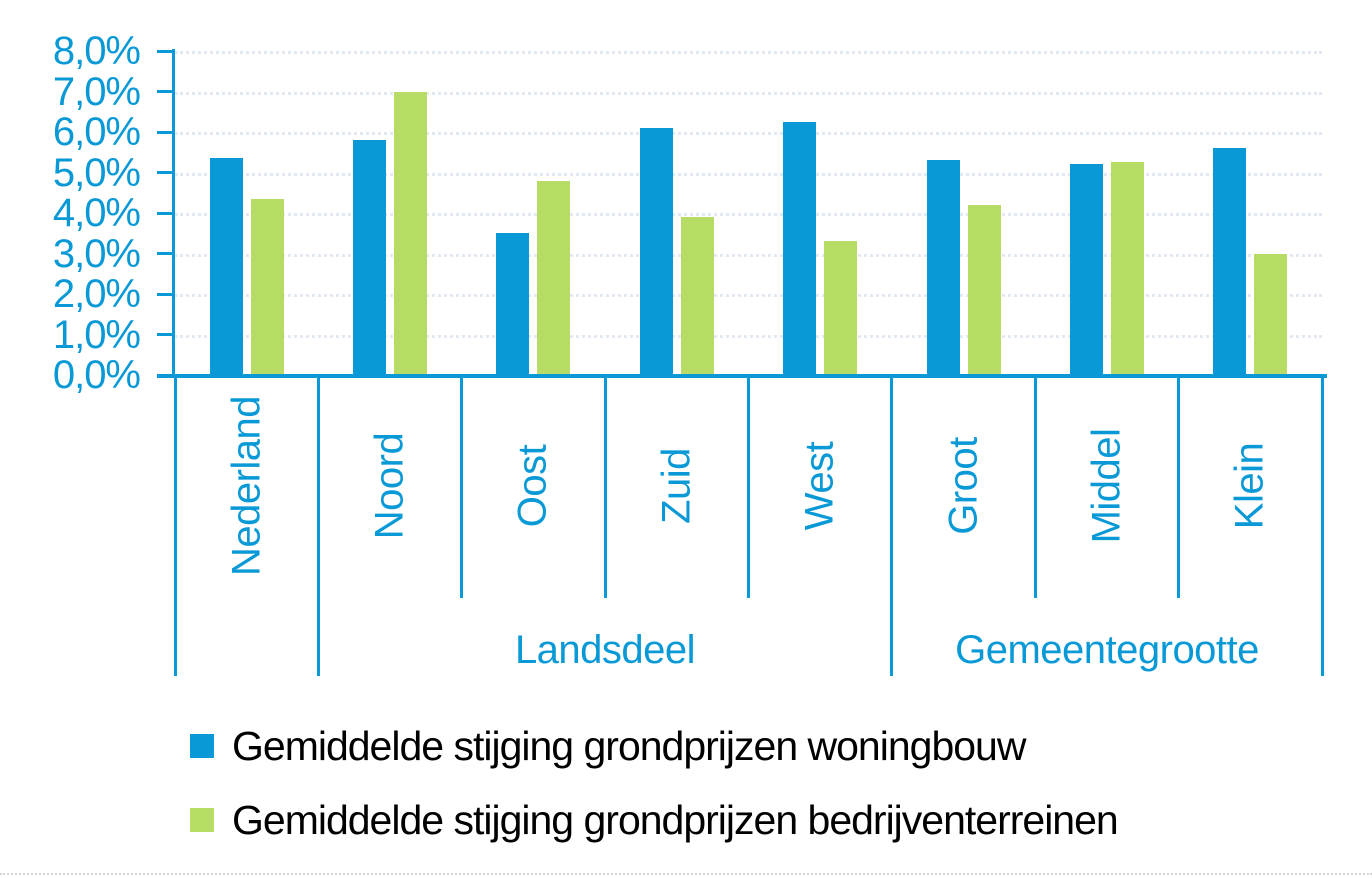  What do you see at coordinates (267, 286) in the screenshot?
I see `bar-bedrijventerreinen-nederland` at bounding box center [267, 286].